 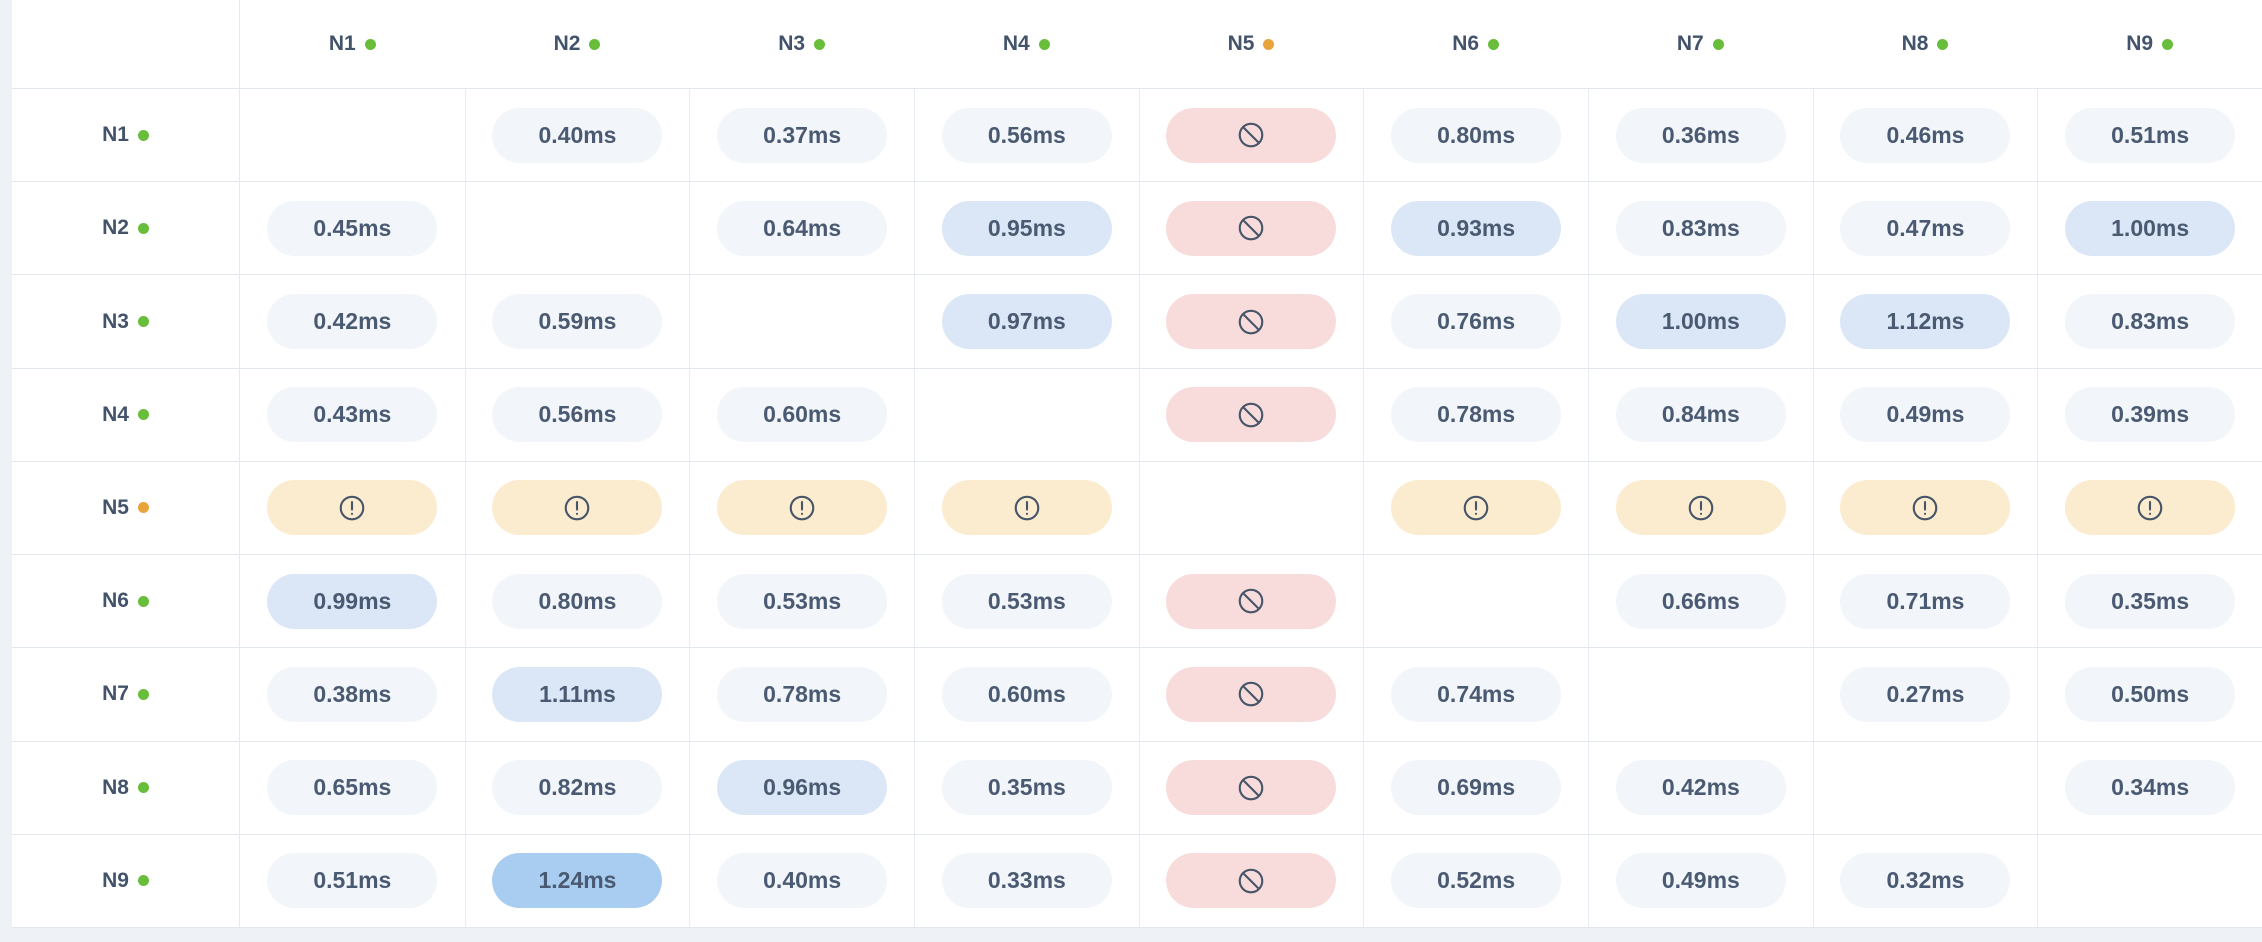 I want to click on latency-pill: 0.38ms, so click(x=352, y=694).